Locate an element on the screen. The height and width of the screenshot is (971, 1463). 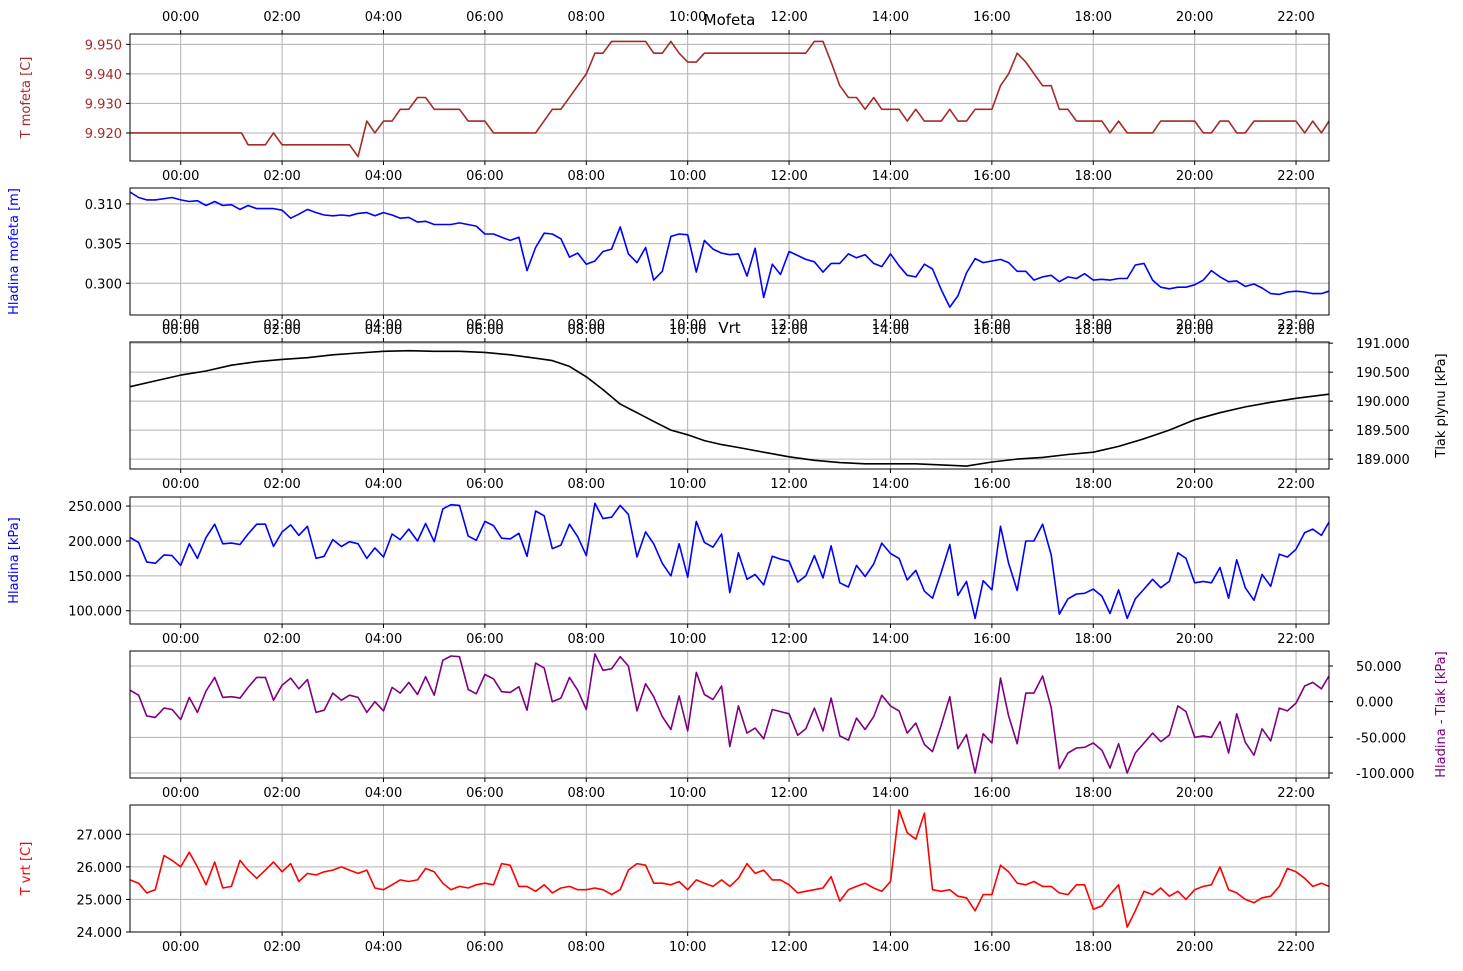
x-tick-label-top: 02:00 is located at coordinates (281, 325).